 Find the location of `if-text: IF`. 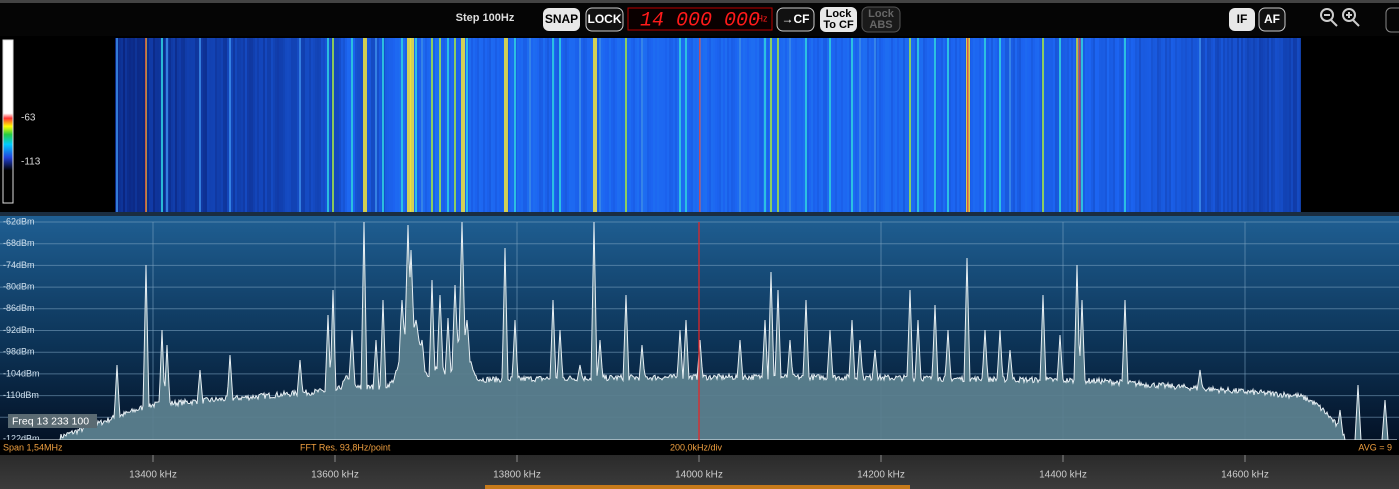

if-text: IF is located at coordinates (1242, 19).